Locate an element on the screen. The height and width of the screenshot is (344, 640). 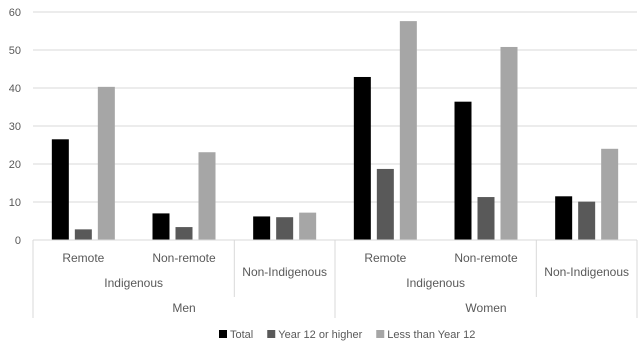
x-label-level3: Men is located at coordinates (183, 308).